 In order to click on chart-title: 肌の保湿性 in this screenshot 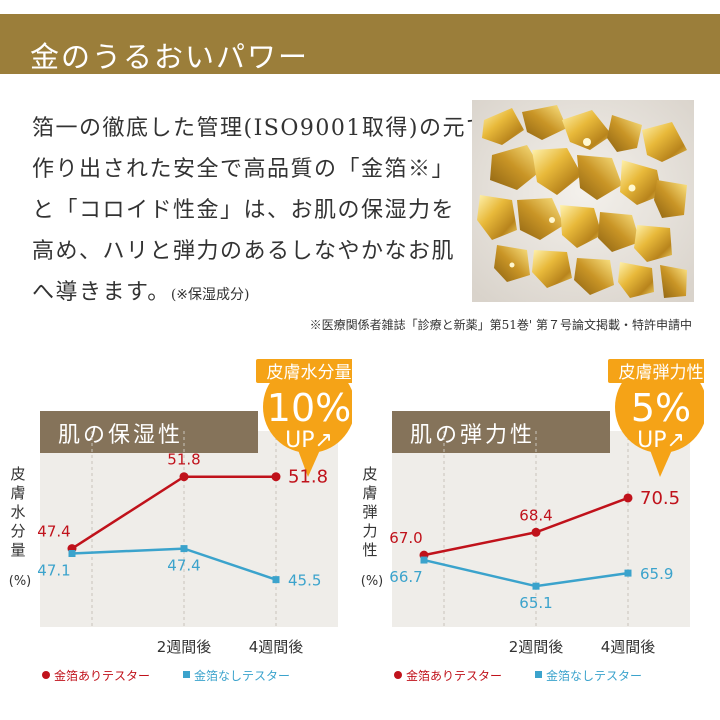, I will do `click(120, 435)`.